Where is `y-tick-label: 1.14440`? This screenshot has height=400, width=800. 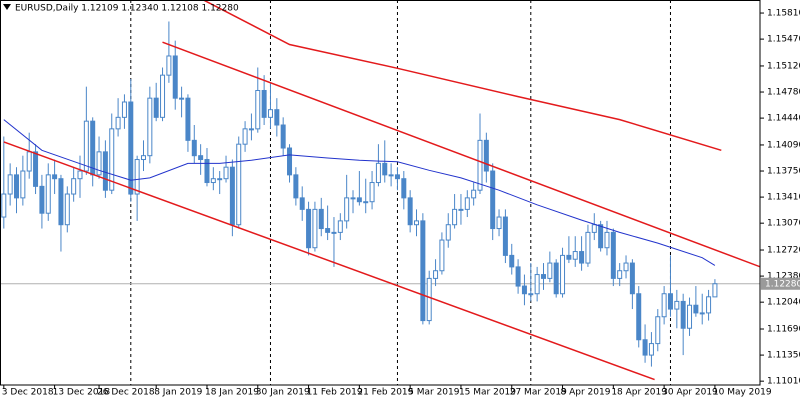 y-tick-label: 1.14440 is located at coordinates (783, 119).